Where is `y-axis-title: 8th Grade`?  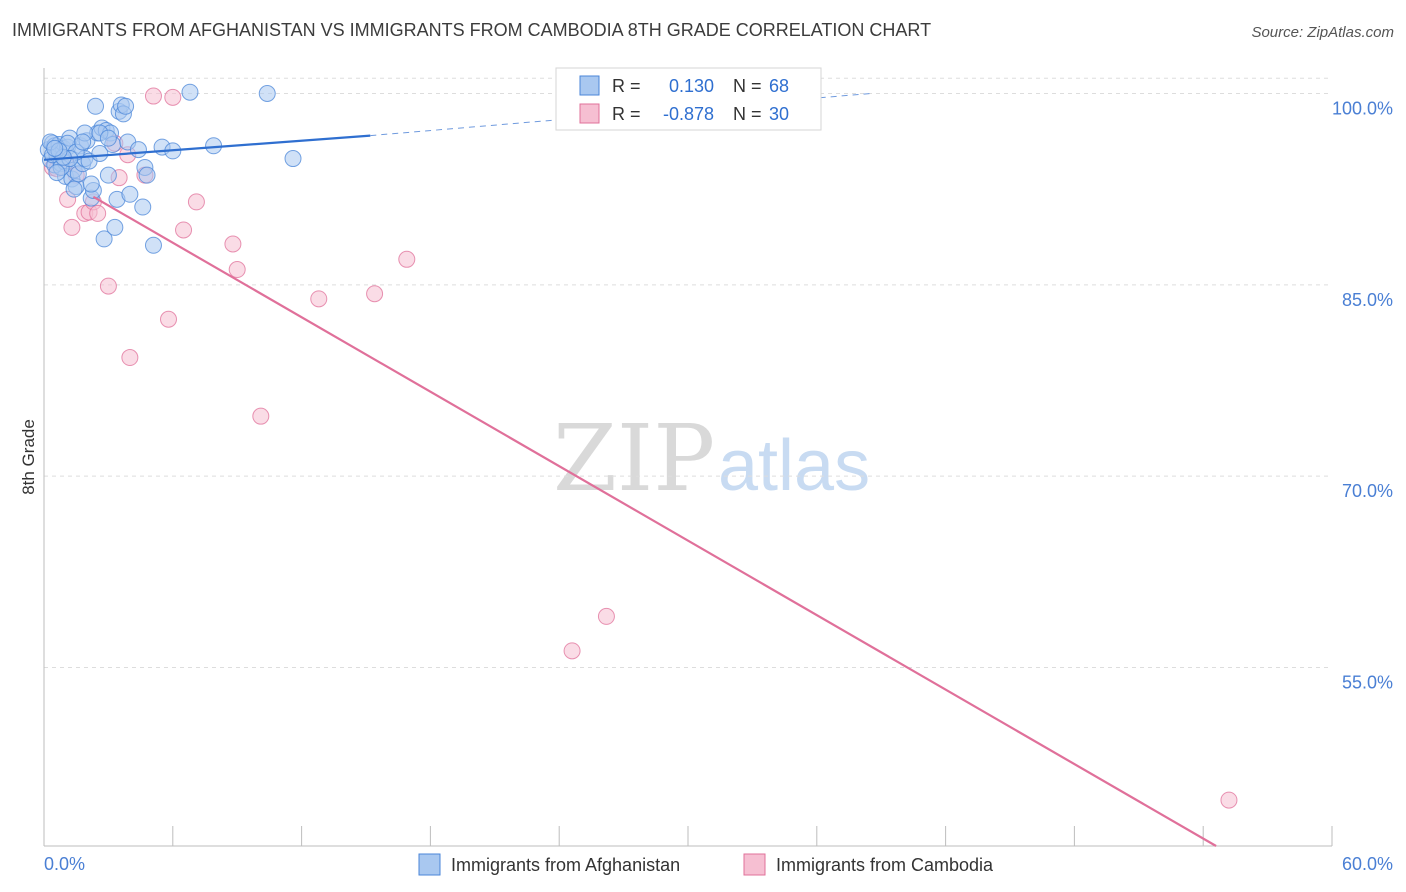
y-axis-title: 8th Grade is located at coordinates (28, 457).